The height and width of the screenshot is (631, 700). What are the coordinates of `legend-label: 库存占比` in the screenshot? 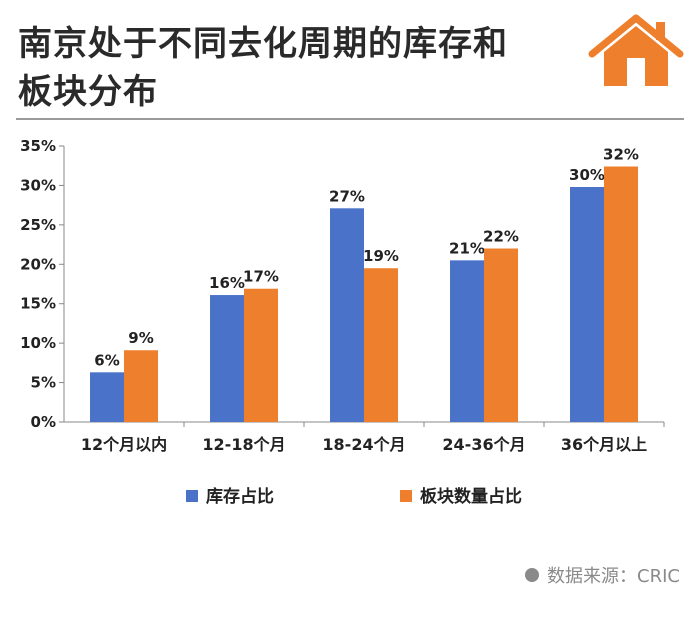 It's located at (240, 496).